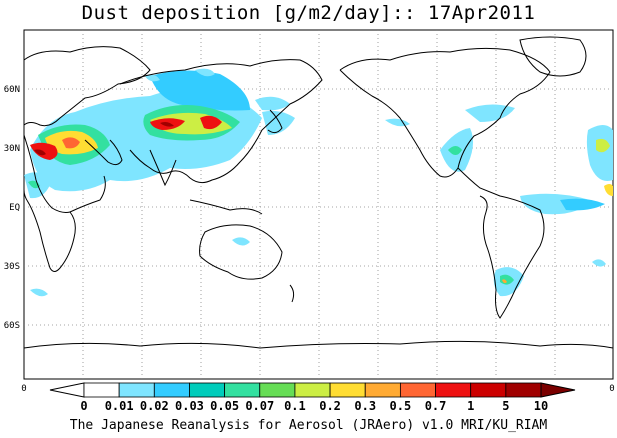 This screenshot has width=617, height=438. What do you see at coordinates (12, 149) in the screenshot?
I see `lat-label: 30N` at bounding box center [12, 149].